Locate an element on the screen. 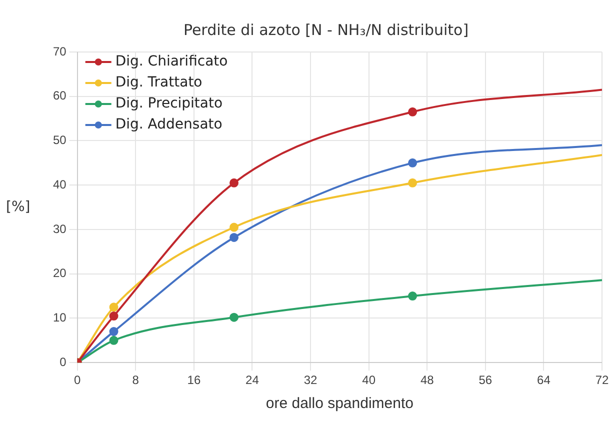 The height and width of the screenshot is (421, 616). x-tick-label: 40 is located at coordinates (369, 380).